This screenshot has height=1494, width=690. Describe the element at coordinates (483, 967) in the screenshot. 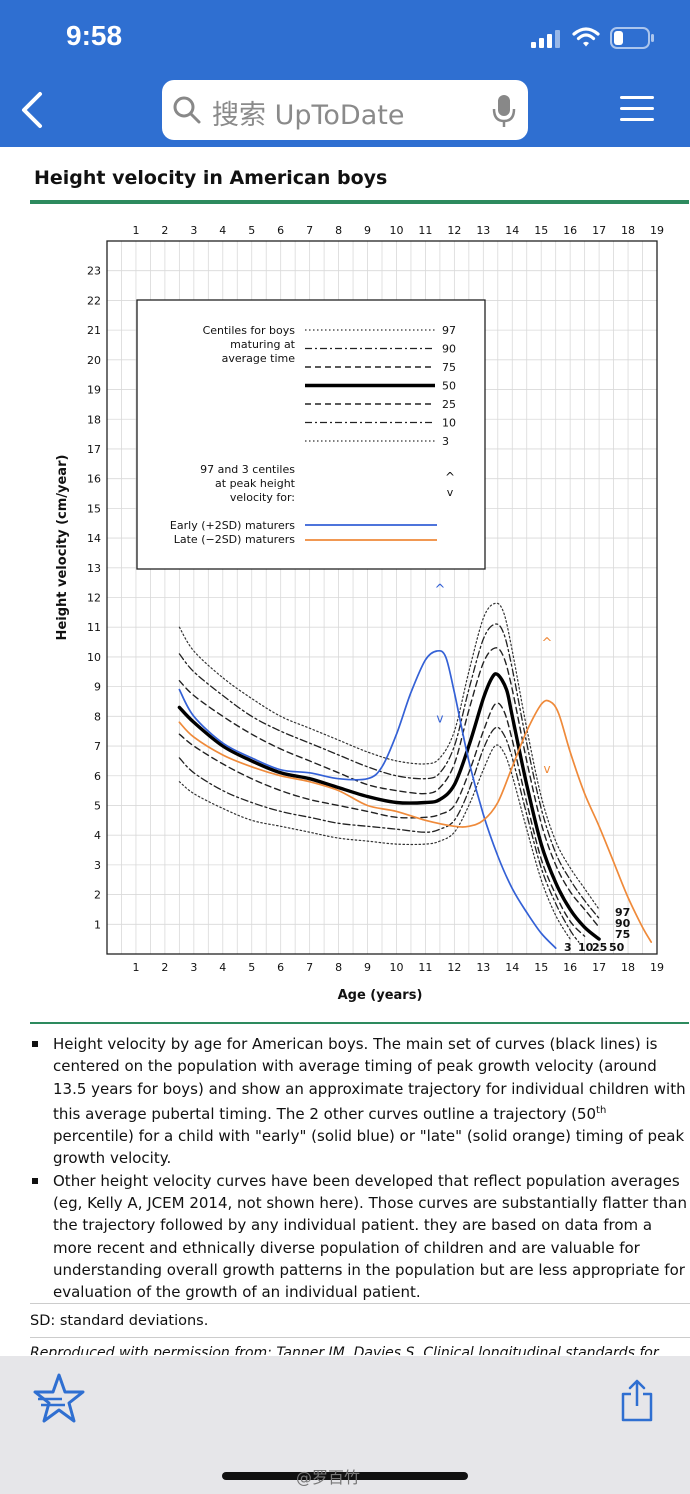

I see `x-tick-label: 13` at that location.